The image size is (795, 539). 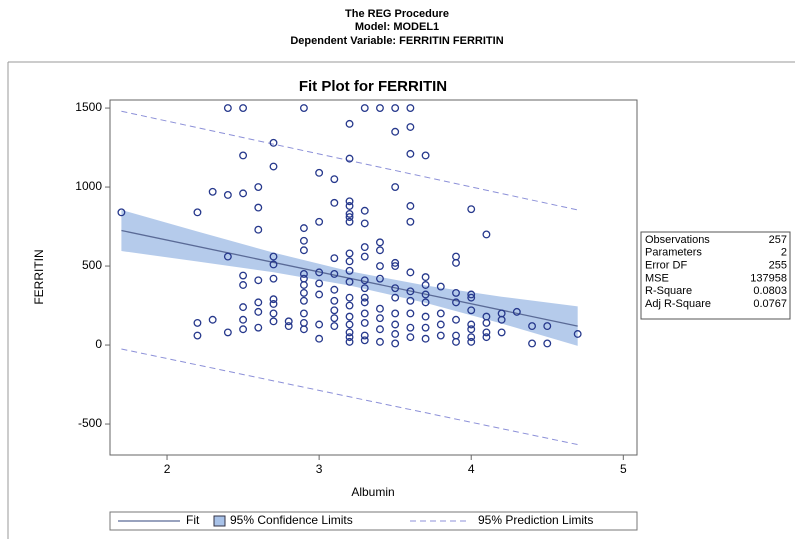 What do you see at coordinates (623, 469) in the screenshot?
I see `x-tick-label: 5` at bounding box center [623, 469].